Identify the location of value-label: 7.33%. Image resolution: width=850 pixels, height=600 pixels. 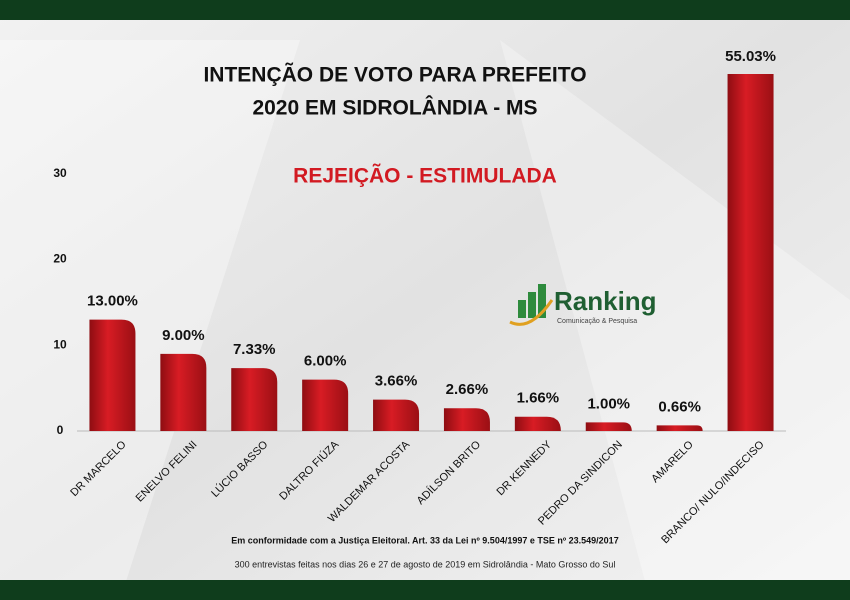
(254, 349).